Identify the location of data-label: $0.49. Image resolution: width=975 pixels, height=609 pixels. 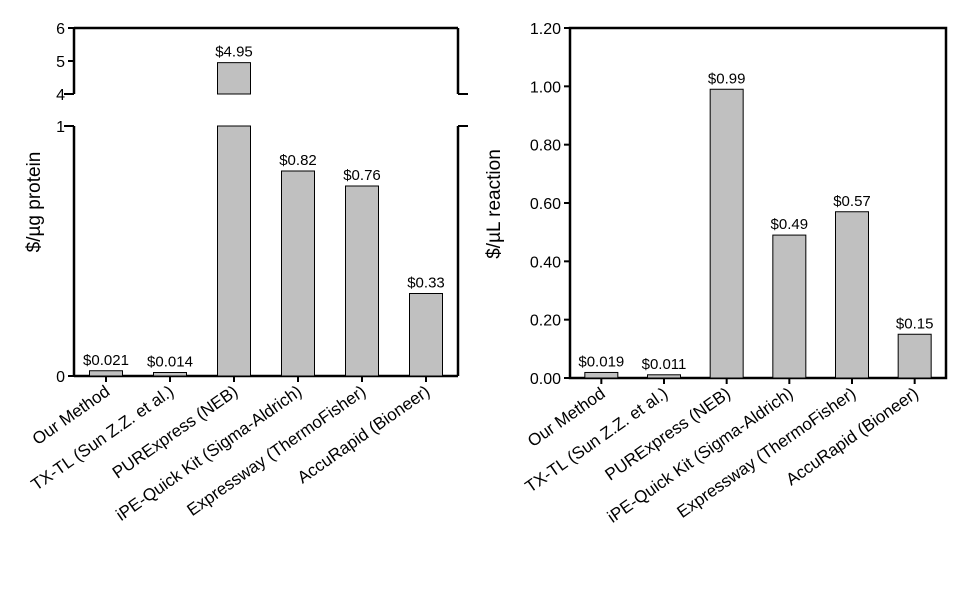
(790, 224).